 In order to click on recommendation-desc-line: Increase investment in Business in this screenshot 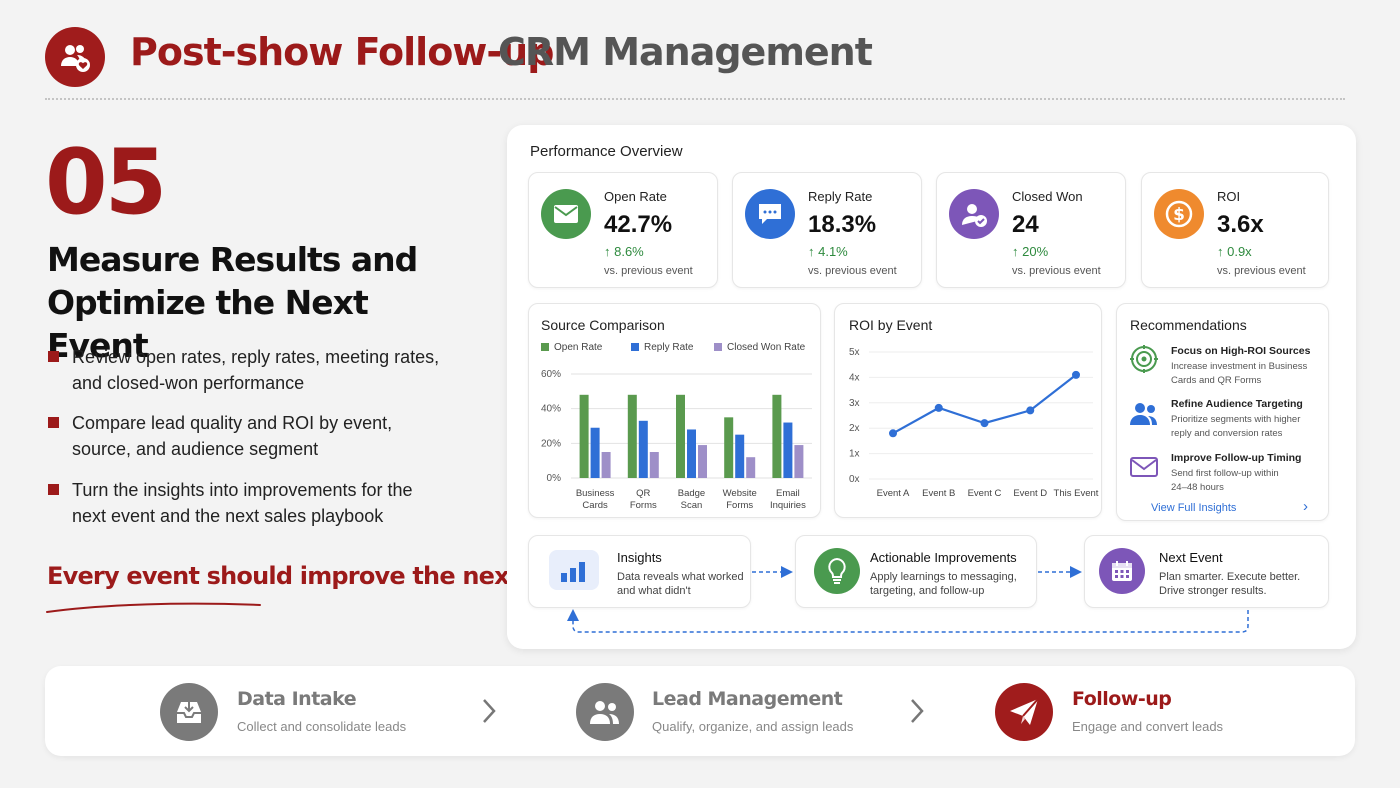, I will do `click(1239, 366)`.